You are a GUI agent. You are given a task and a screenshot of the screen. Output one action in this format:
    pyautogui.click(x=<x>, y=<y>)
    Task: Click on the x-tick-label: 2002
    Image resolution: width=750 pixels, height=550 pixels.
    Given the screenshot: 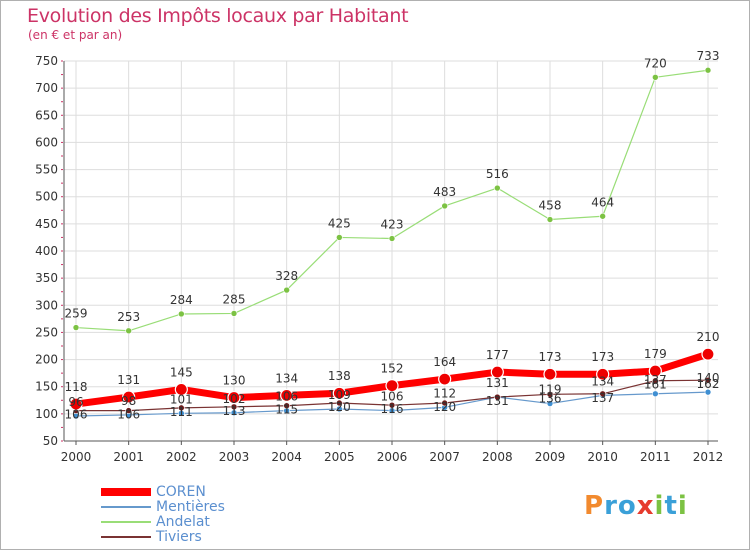 What is the action you would take?
    pyautogui.click(x=181, y=457)
    